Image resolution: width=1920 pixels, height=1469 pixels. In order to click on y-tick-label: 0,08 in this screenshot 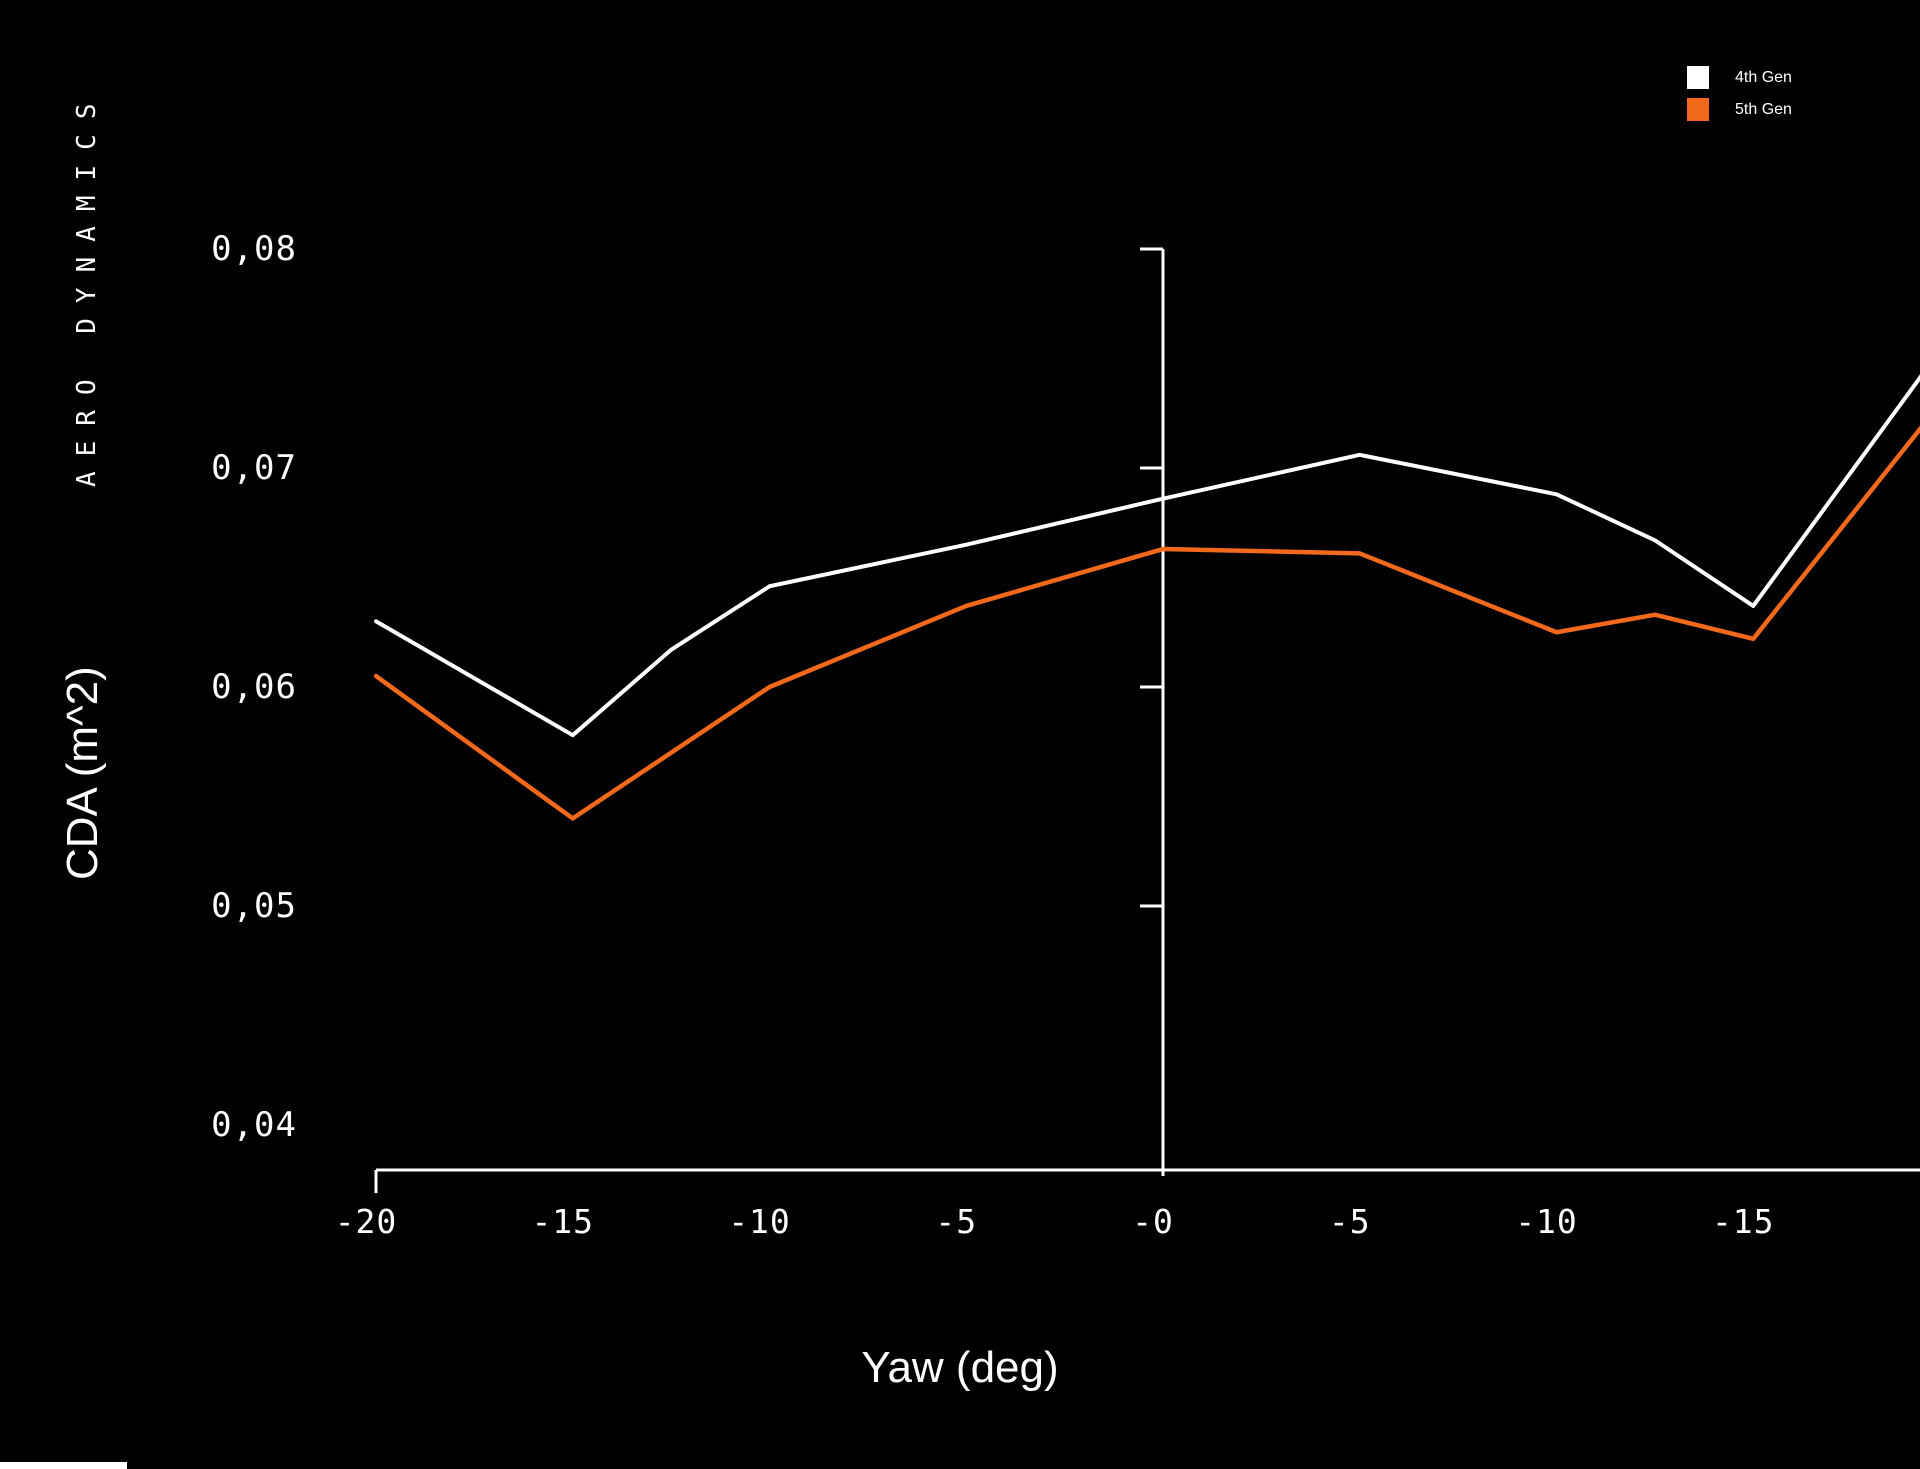, I will do `click(254, 249)`.